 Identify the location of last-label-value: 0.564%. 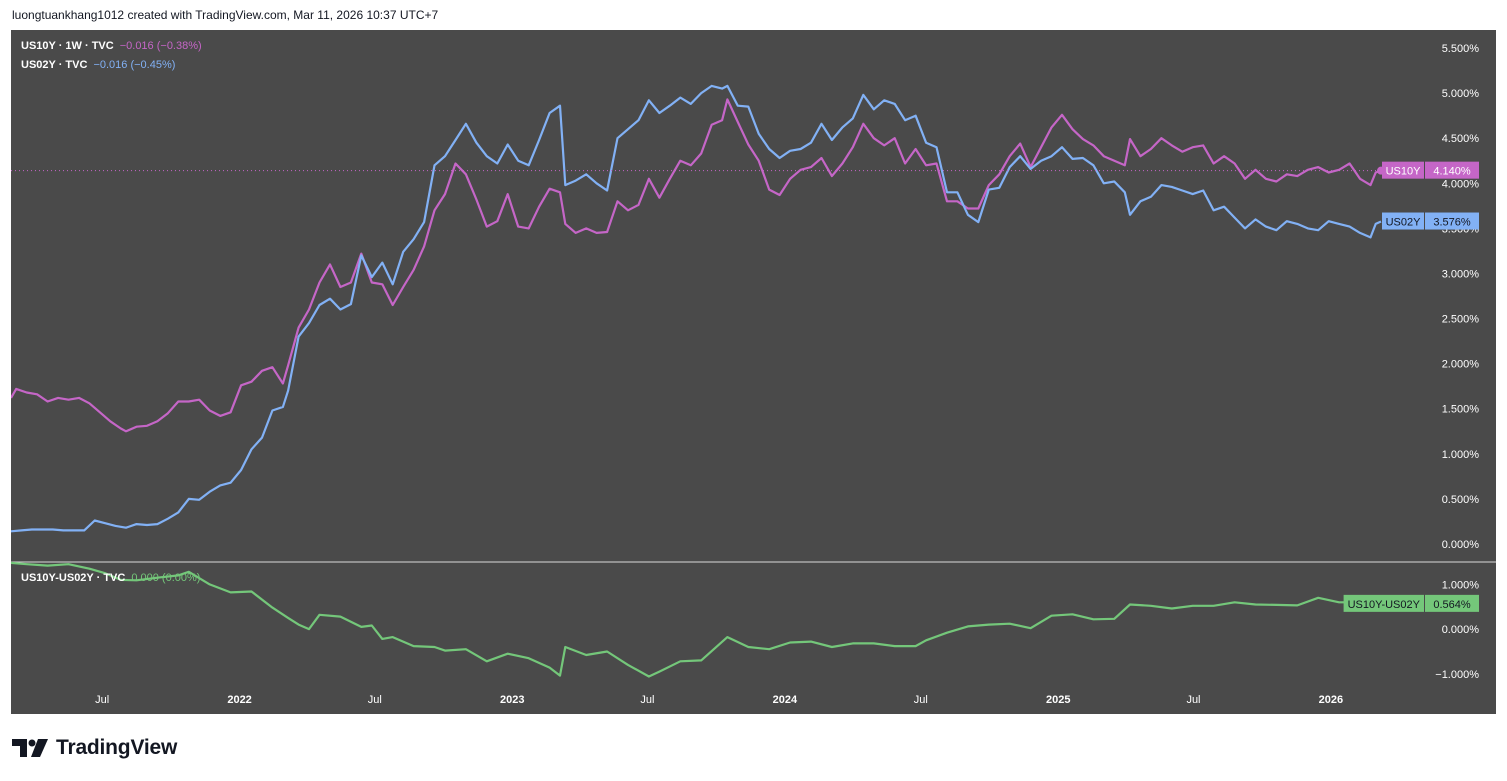
(1452, 605).